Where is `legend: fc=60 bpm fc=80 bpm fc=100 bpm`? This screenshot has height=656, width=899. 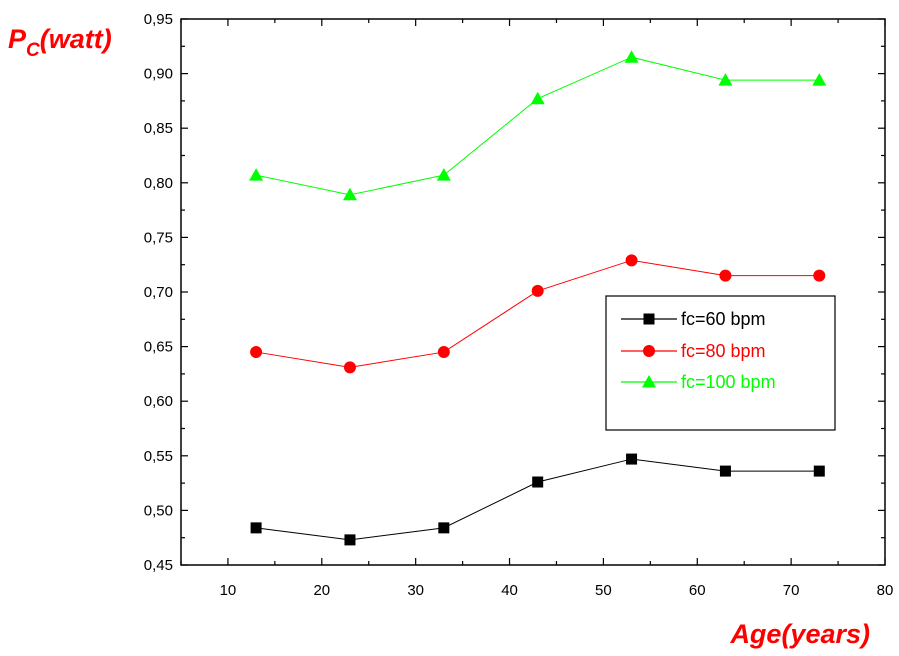
legend: fc=60 bpm fc=80 bpm fc=100 bpm is located at coordinates (720, 363).